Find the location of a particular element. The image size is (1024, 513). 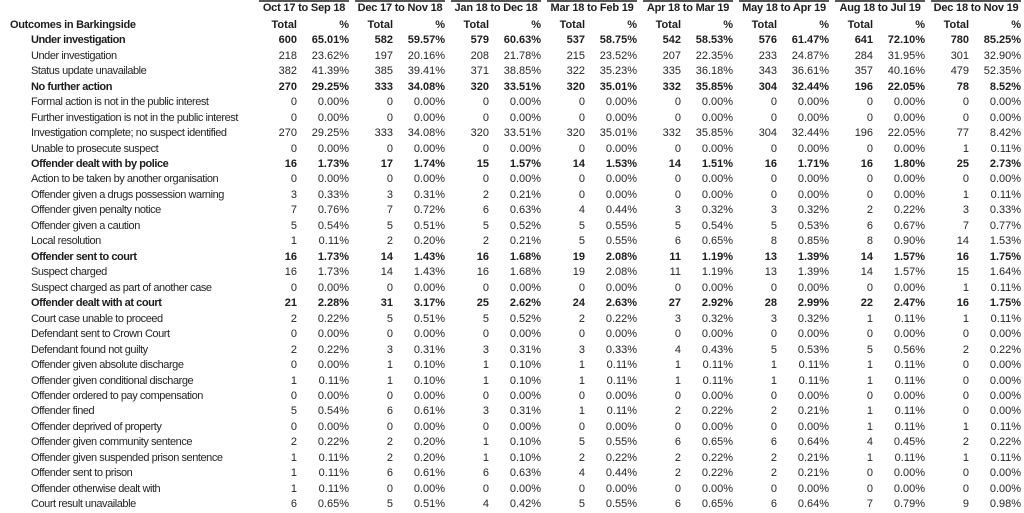

total-cell: 320 is located at coordinates (480, 86).